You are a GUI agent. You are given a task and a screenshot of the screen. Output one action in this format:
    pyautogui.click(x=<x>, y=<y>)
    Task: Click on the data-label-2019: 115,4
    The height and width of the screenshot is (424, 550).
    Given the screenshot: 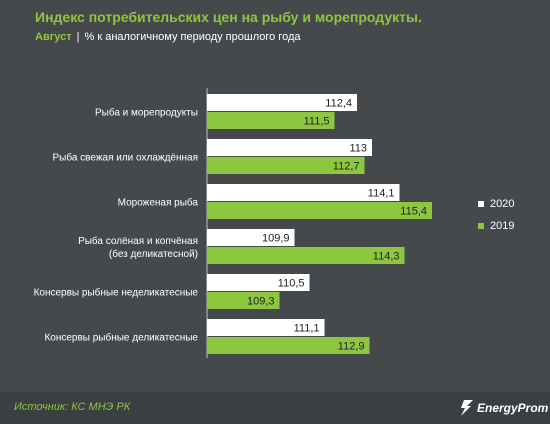 What is the action you would take?
    pyautogui.click(x=413, y=212)
    